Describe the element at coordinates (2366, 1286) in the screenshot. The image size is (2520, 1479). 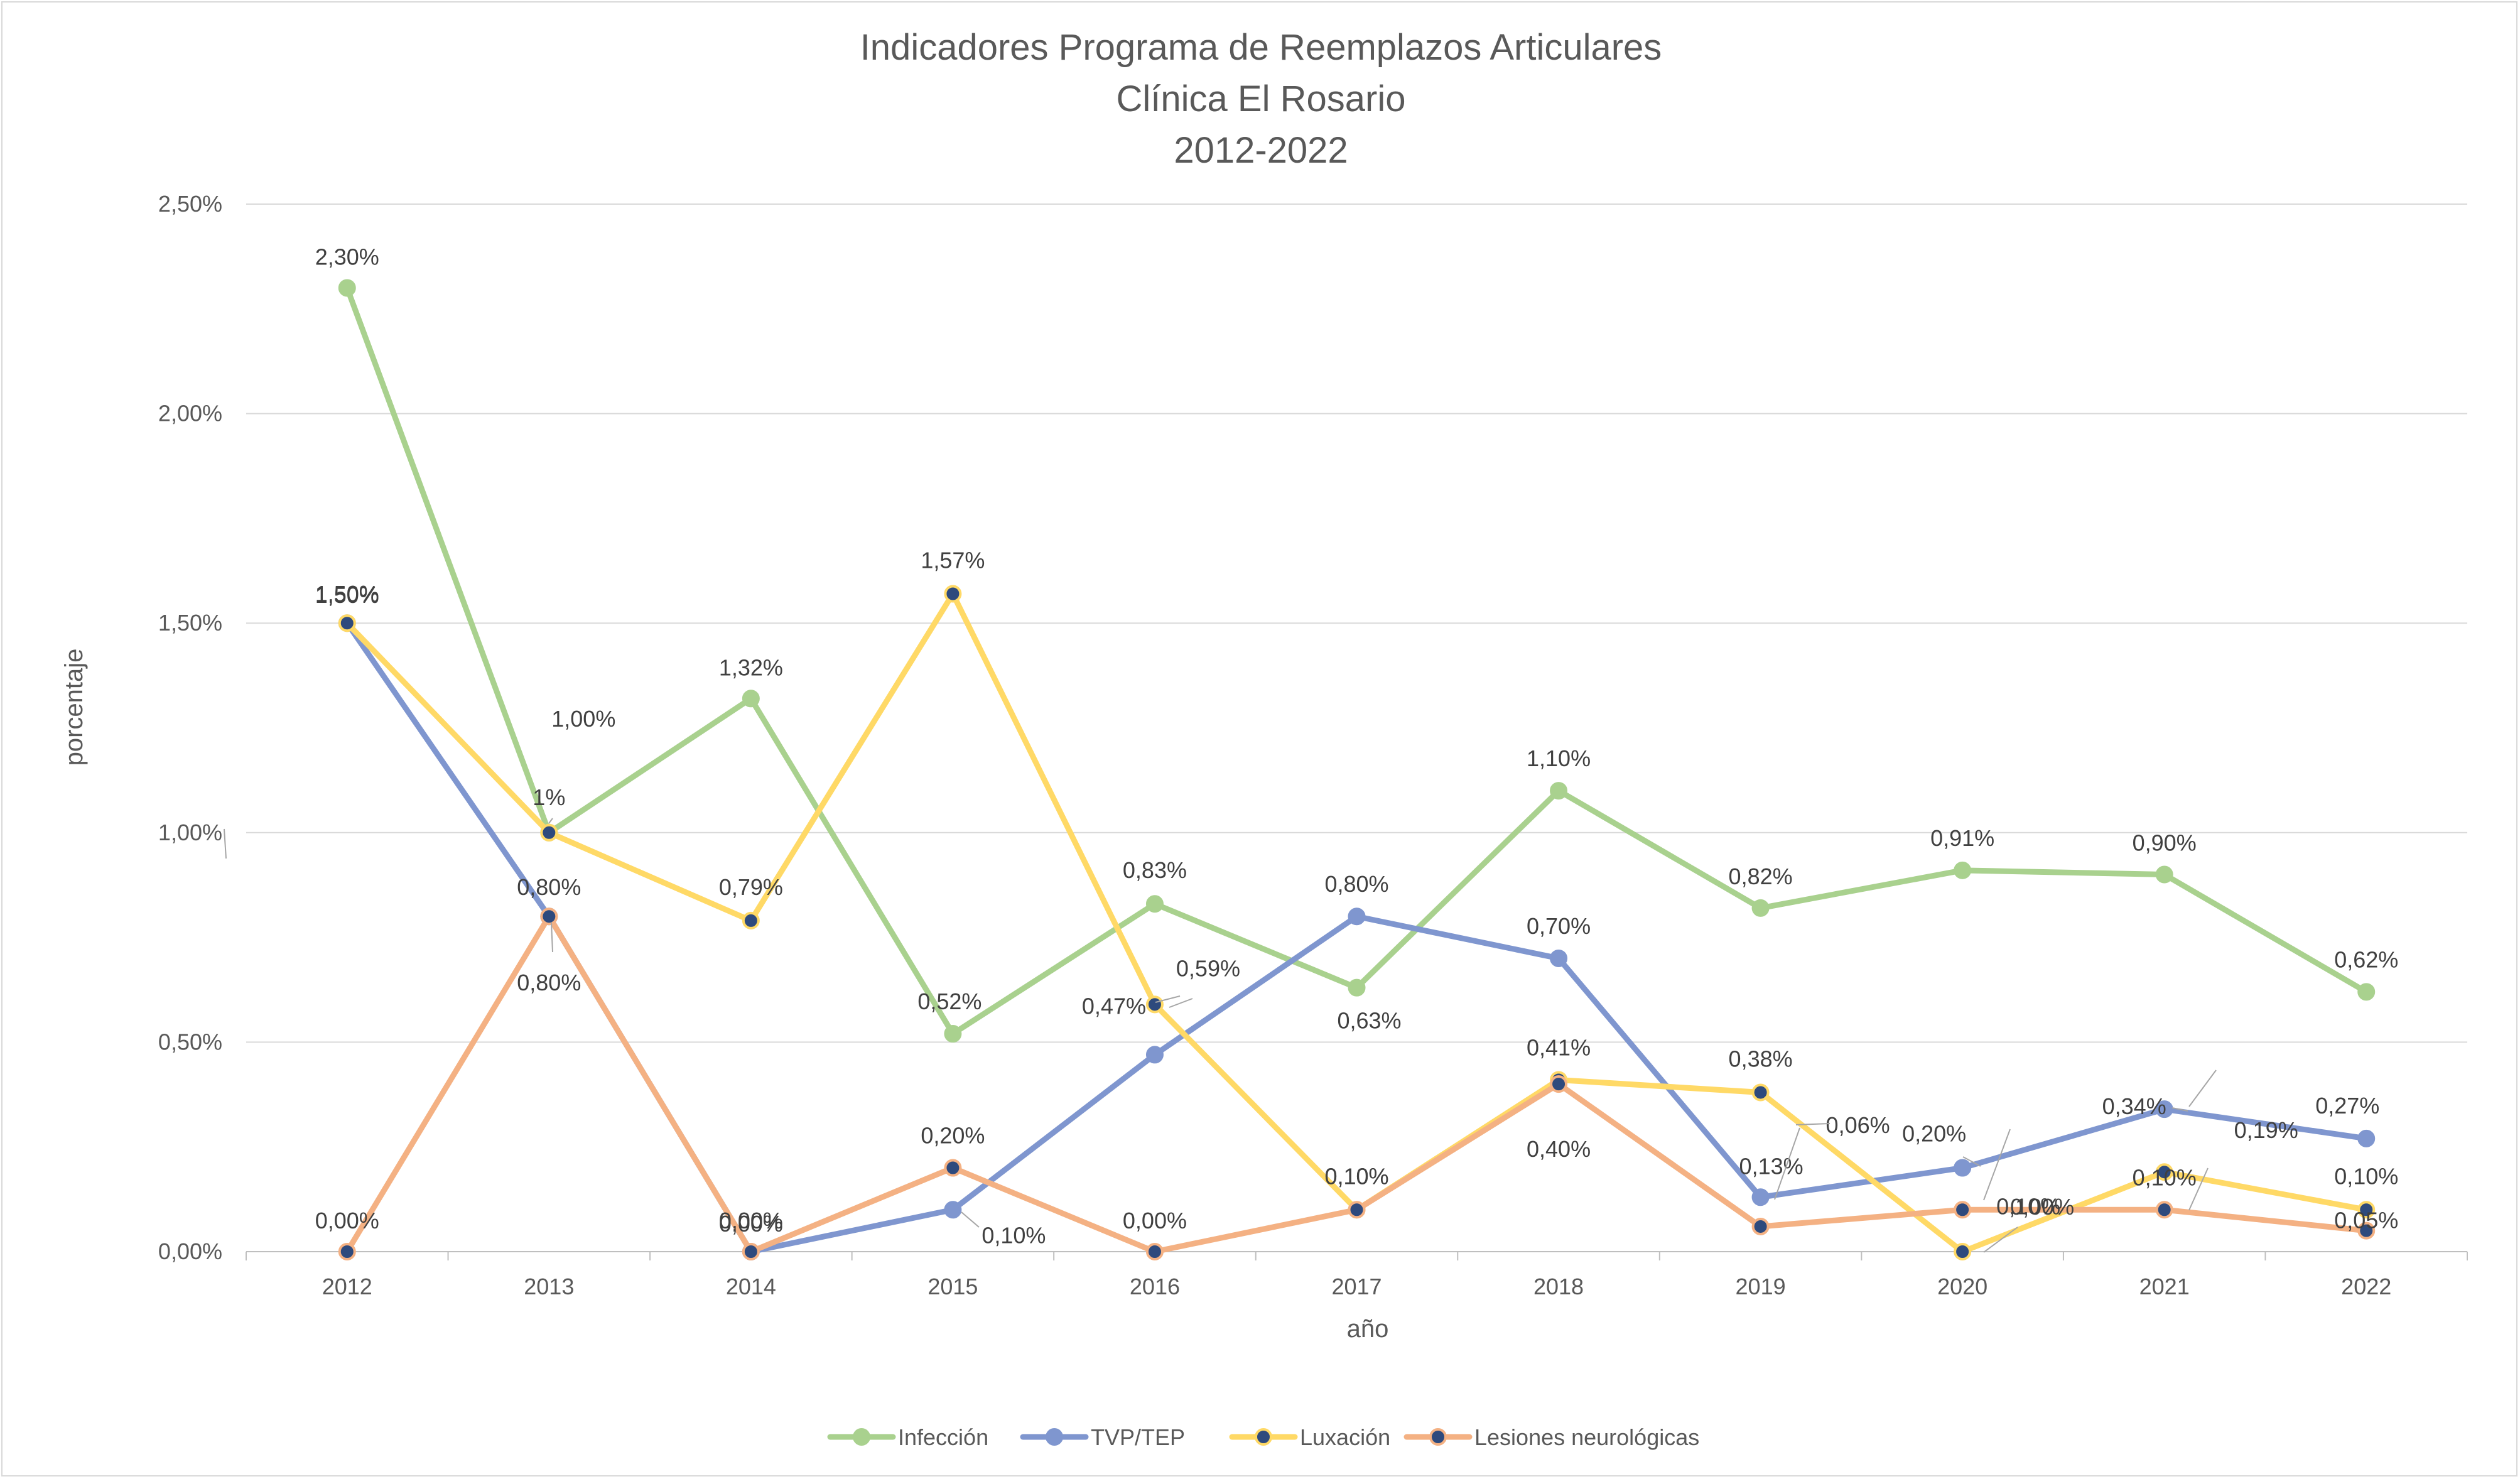
I see `x-tick-label: 2022` at that location.